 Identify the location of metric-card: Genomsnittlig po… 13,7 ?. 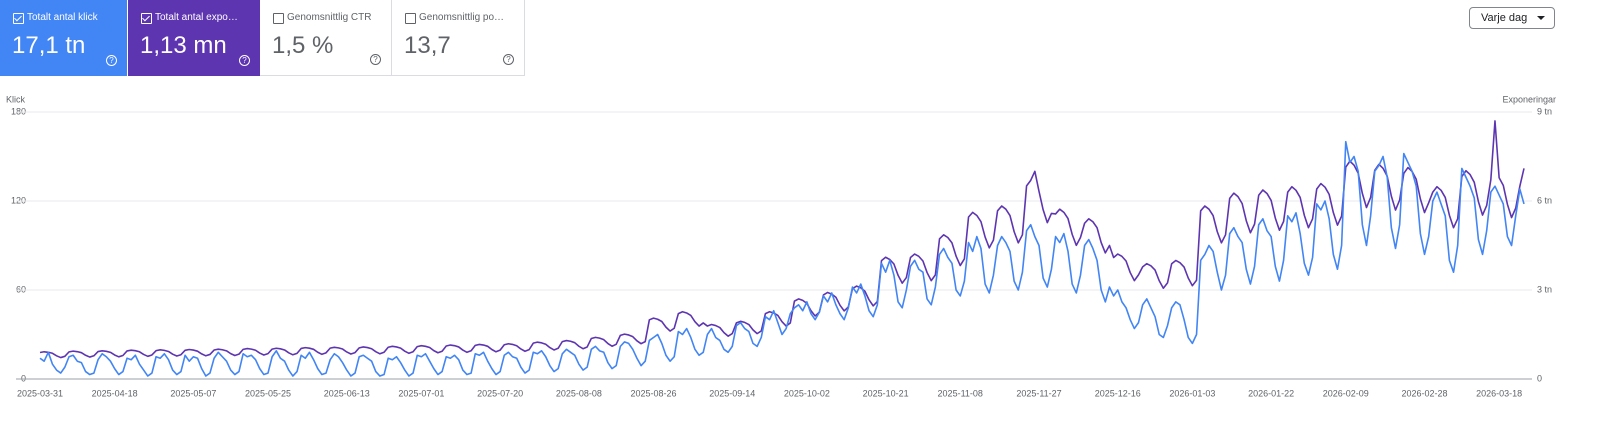
(458, 38).